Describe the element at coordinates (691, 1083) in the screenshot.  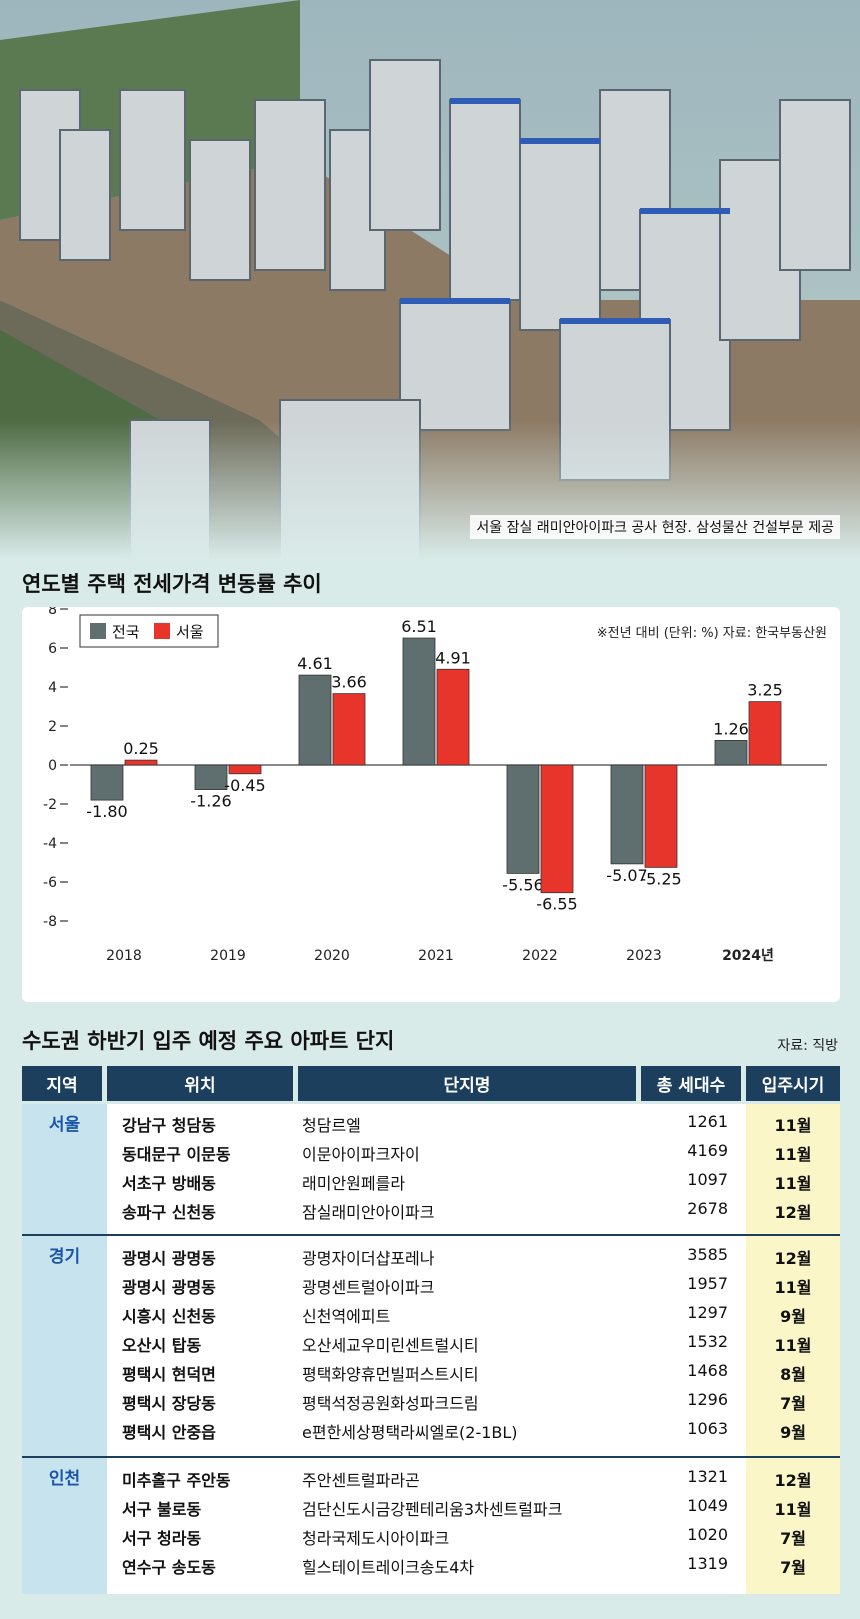
I see `header-units: 총 세대수` at that location.